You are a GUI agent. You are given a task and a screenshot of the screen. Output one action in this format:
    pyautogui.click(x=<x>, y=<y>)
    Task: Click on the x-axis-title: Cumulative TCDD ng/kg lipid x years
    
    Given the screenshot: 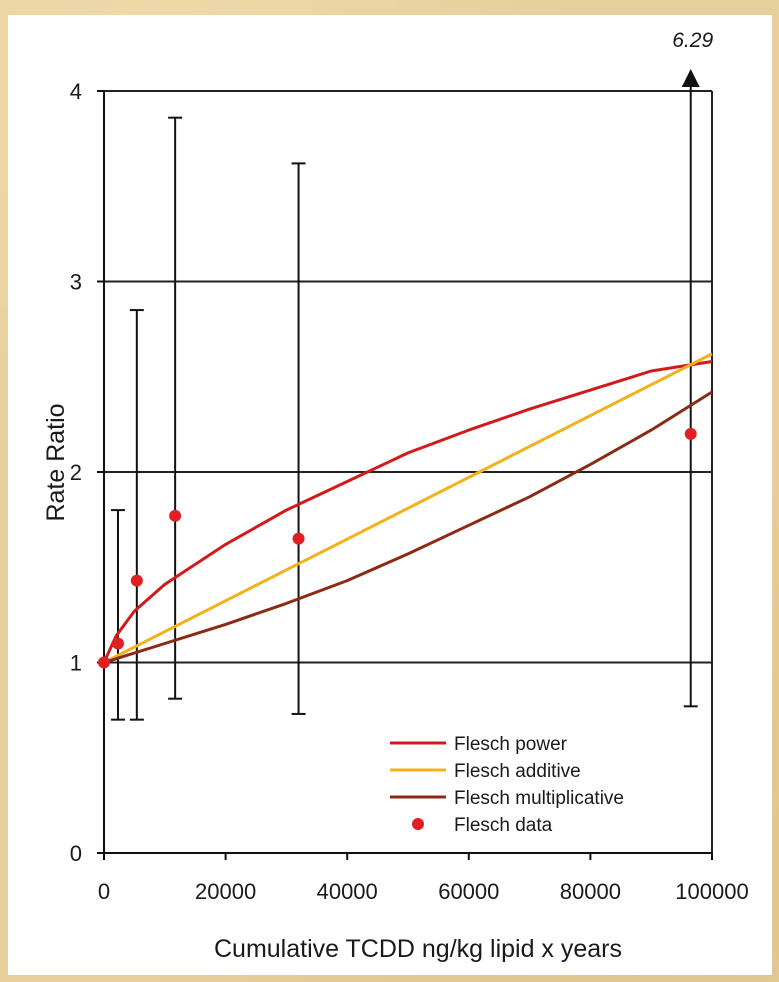 What is the action you would take?
    pyautogui.click(x=418, y=949)
    